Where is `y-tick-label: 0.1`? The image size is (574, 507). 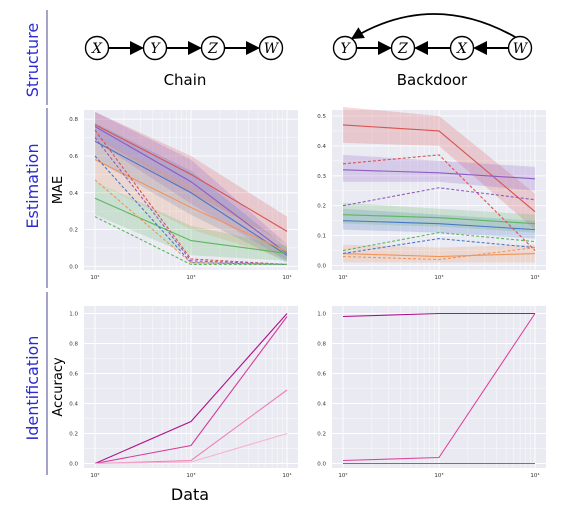 y-tick-label: 0.1 is located at coordinates (321, 237).